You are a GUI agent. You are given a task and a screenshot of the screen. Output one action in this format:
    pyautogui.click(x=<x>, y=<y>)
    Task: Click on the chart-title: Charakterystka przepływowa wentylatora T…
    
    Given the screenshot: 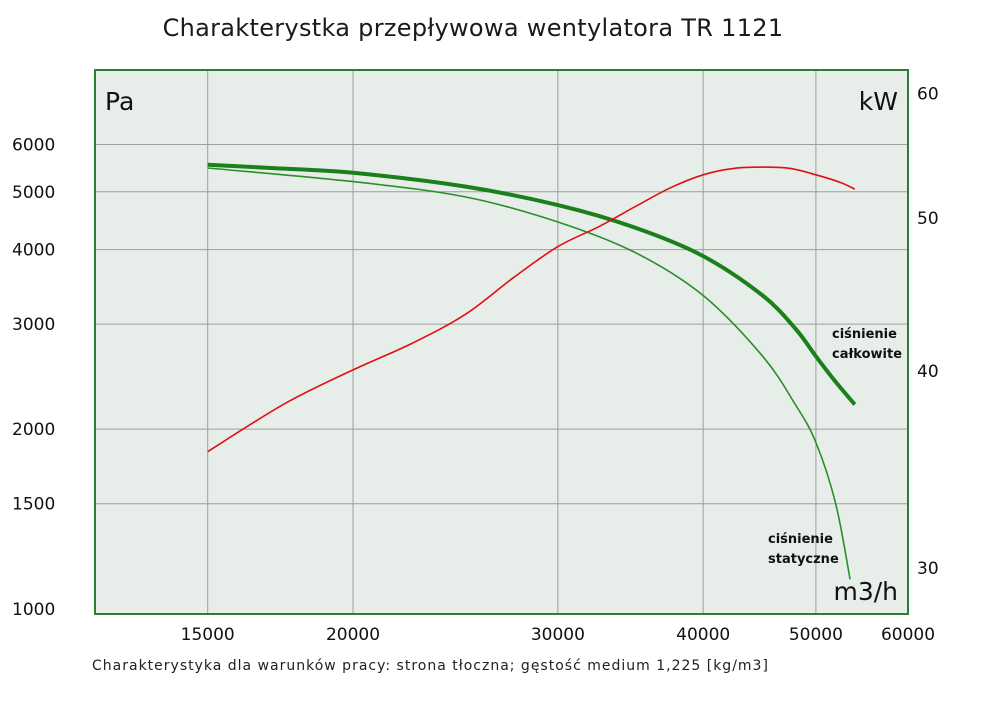 What is the action you would take?
    pyautogui.click(x=473, y=28)
    